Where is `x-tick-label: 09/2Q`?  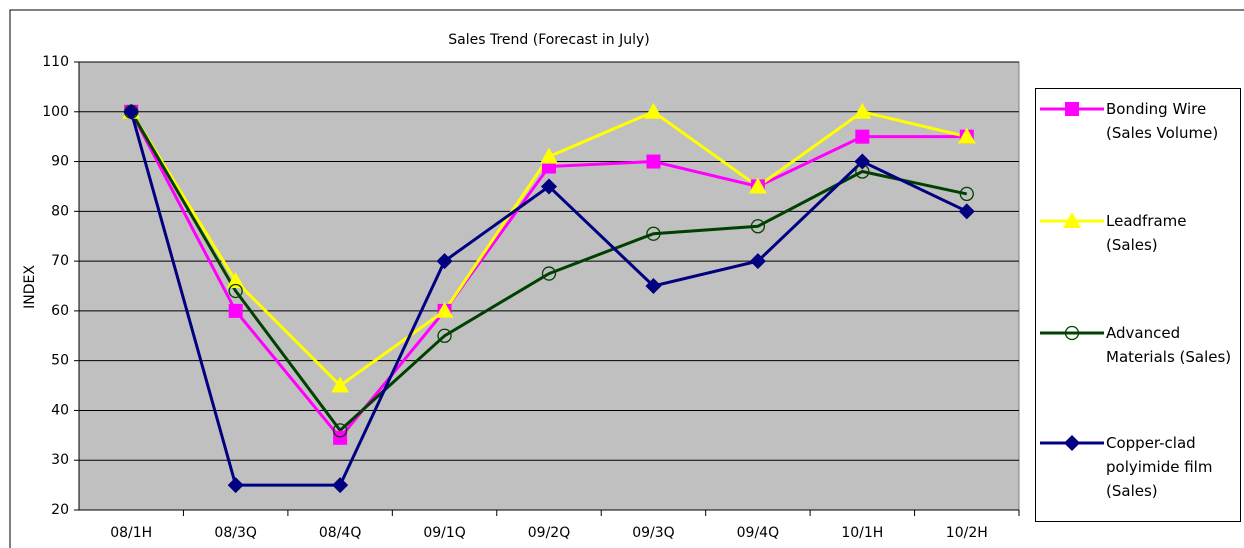 x-tick-label: 09/2Q is located at coordinates (549, 533).